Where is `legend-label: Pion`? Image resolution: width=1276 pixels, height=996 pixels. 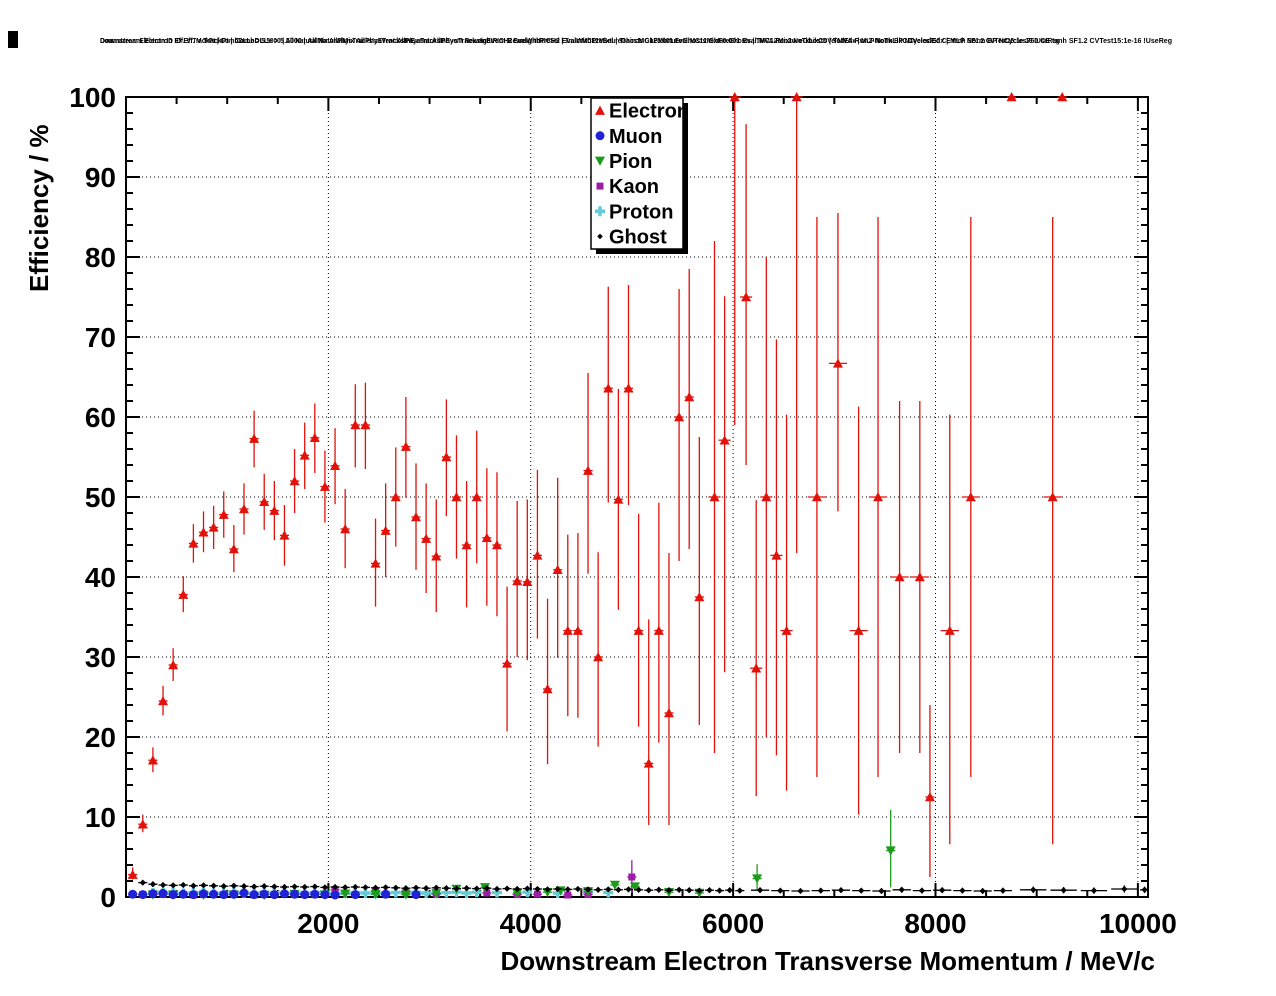 legend-label: Pion is located at coordinates (630, 162).